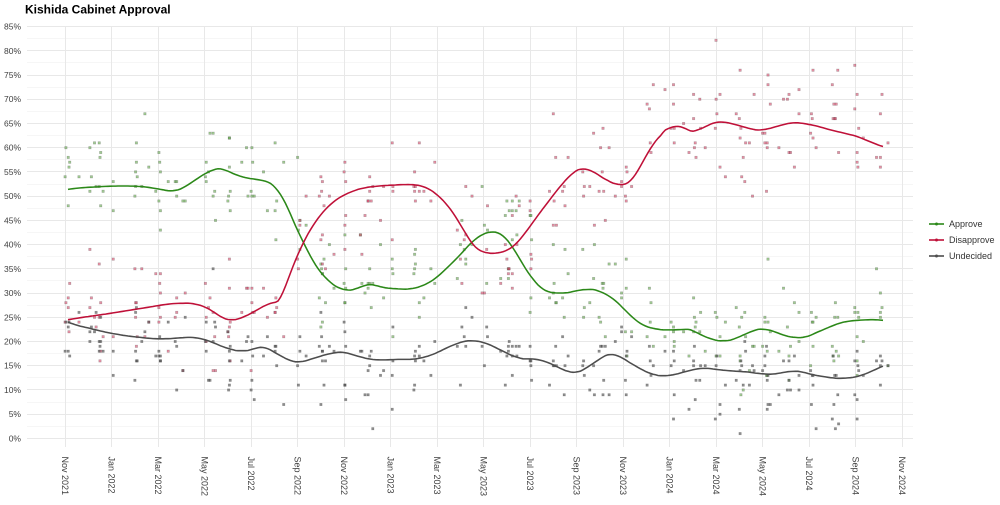  What do you see at coordinates (670, 475) in the screenshot?
I see `svg-text: Jan 2024` at bounding box center [670, 475].